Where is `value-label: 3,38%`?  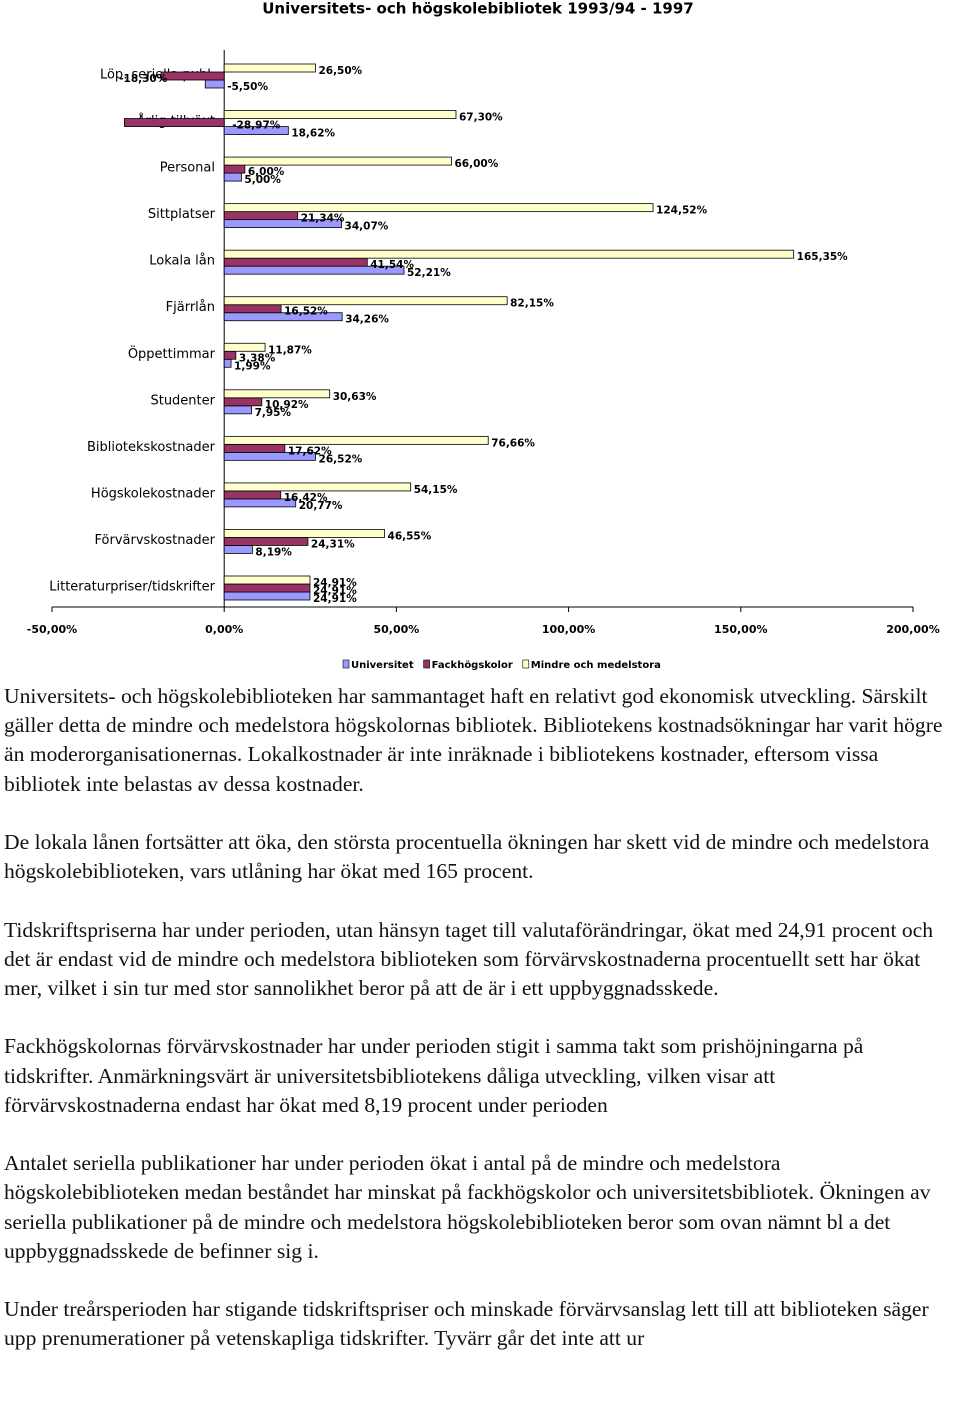 value-label: 3,38% is located at coordinates (257, 358).